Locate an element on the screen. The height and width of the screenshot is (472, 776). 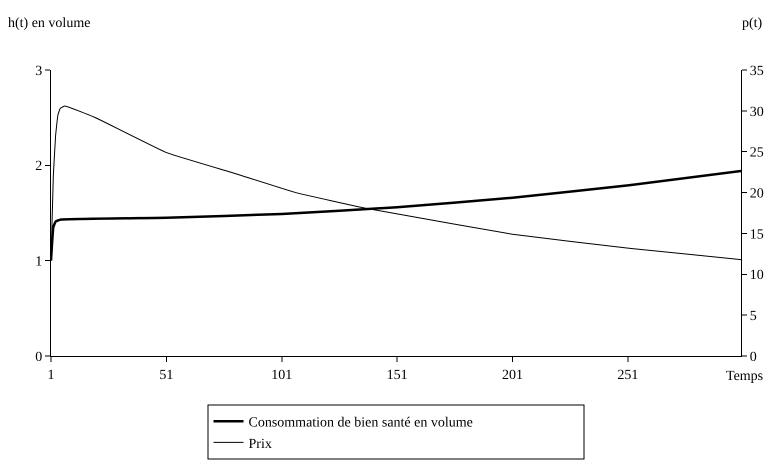
x-tick-label: 151 is located at coordinates (397, 375).